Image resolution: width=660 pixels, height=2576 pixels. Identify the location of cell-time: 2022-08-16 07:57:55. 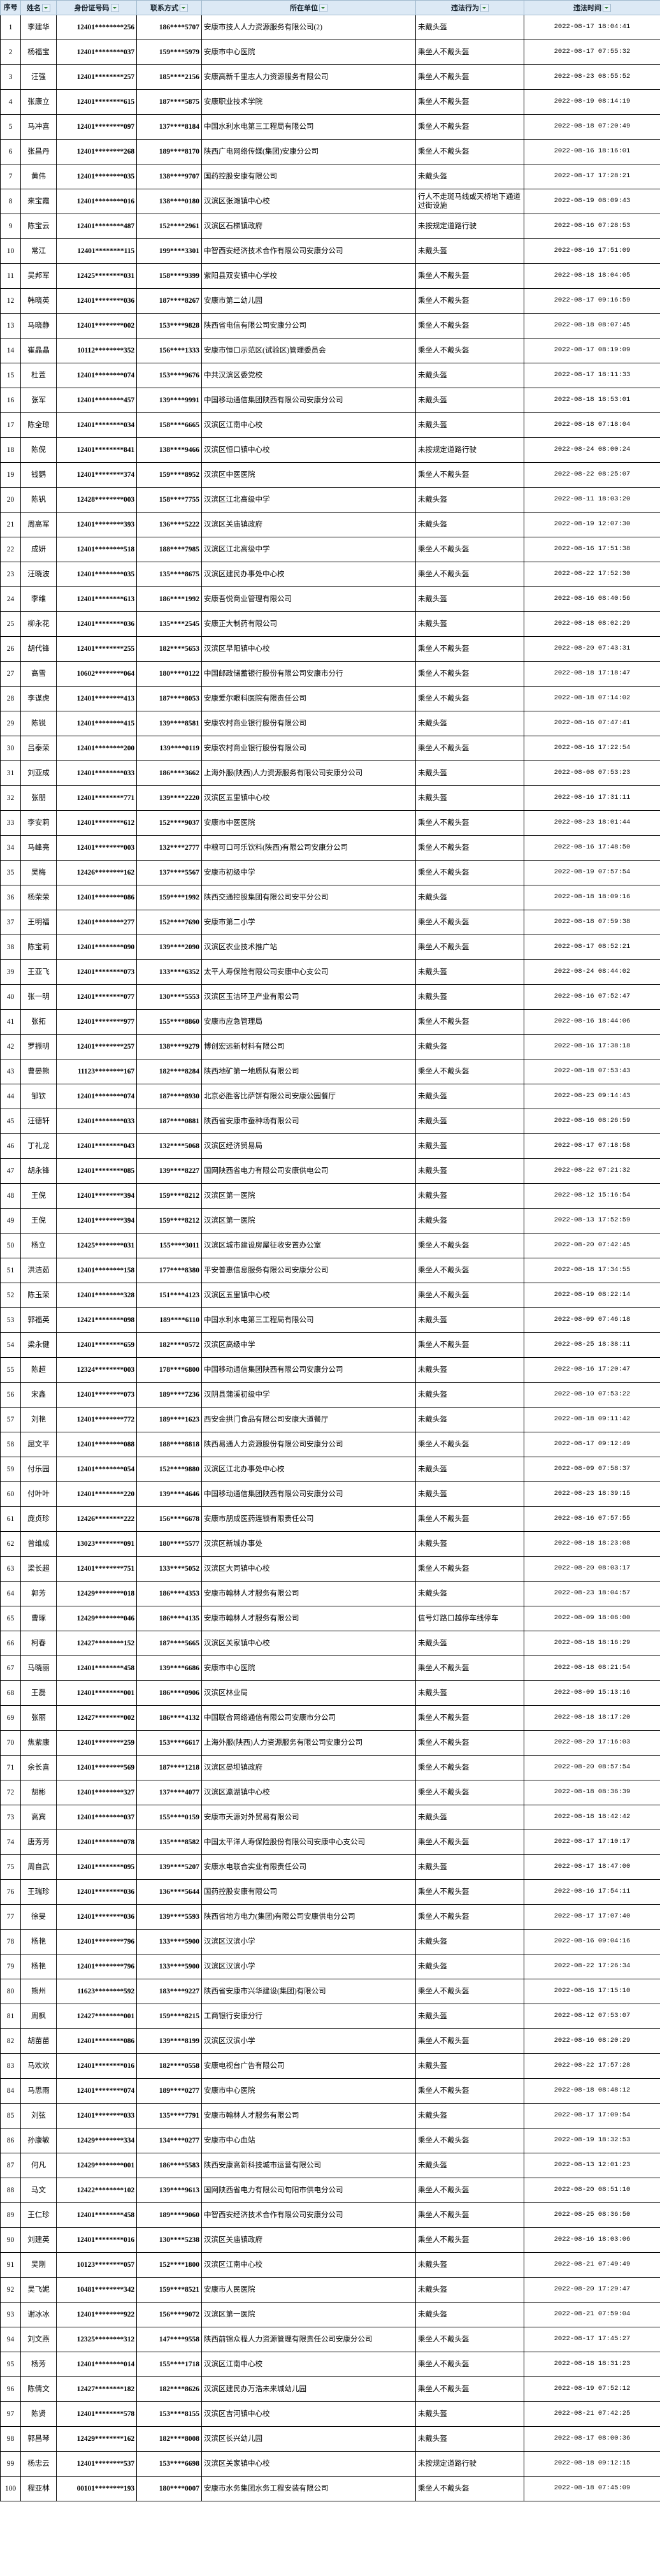
(592, 1519).